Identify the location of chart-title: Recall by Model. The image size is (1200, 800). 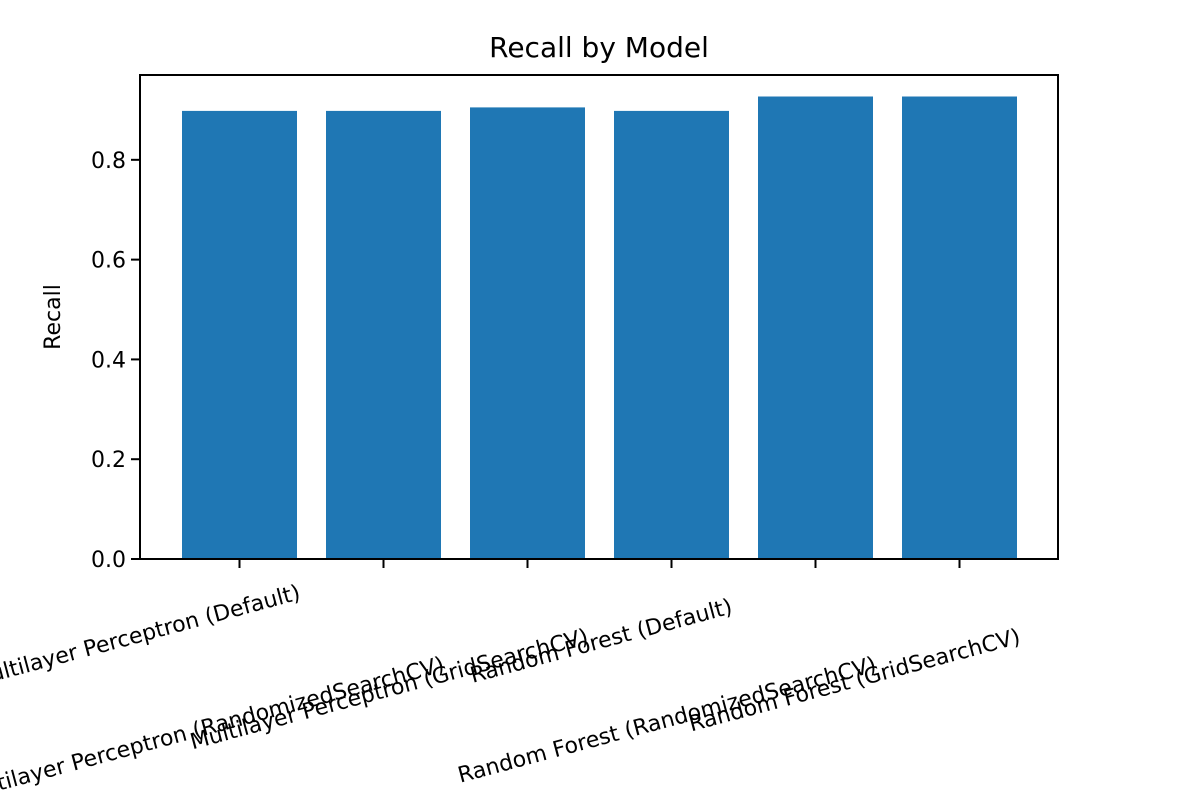
(599, 47).